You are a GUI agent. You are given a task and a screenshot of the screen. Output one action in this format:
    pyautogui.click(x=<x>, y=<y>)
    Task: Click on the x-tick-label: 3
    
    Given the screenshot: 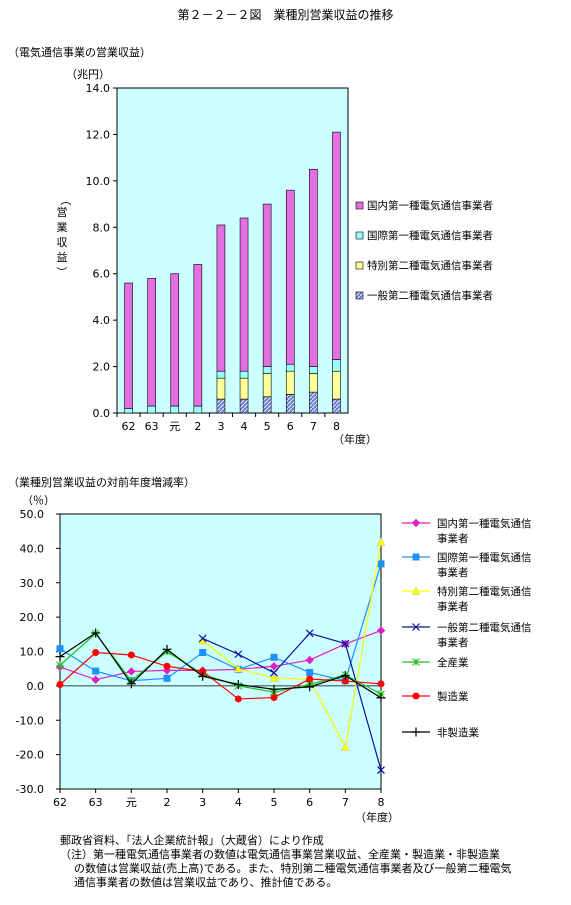 What is the action you would take?
    pyautogui.click(x=202, y=802)
    